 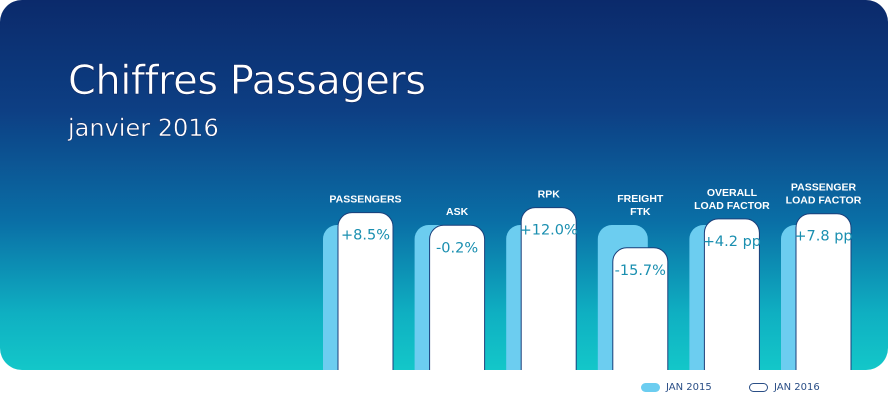 I want to click on legend-swatch-jan-2015, so click(x=650, y=387).